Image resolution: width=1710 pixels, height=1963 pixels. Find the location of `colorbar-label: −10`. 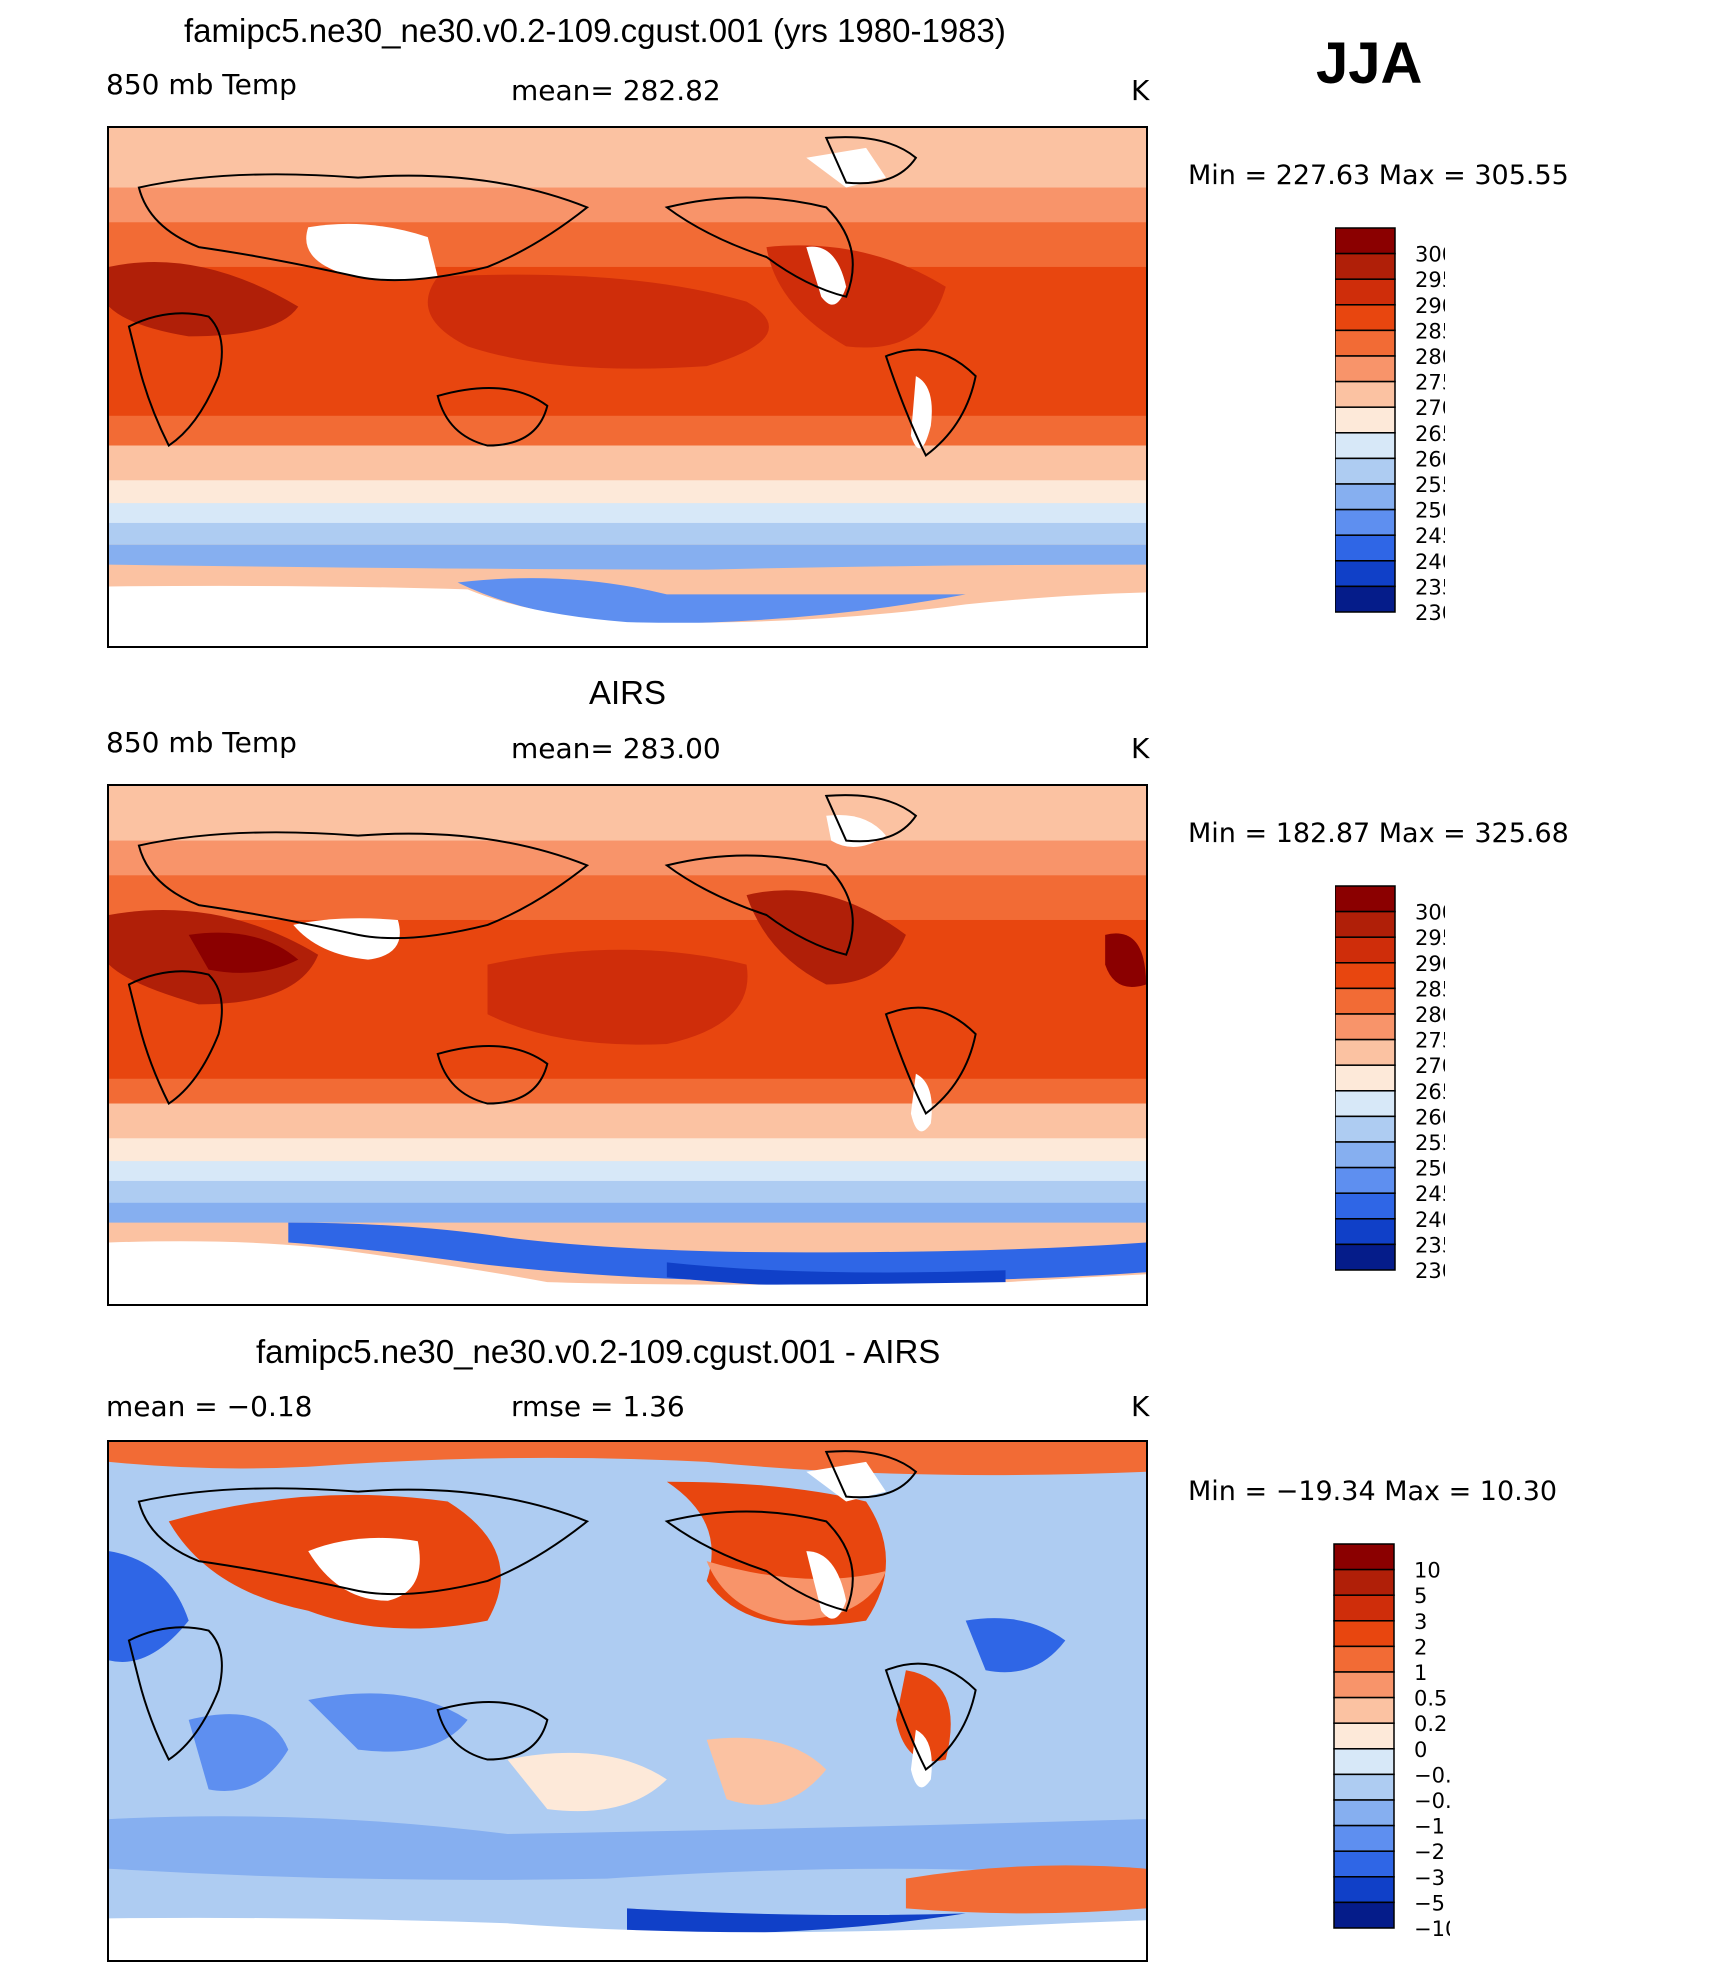

colorbar-label: −10 is located at coordinates (1432, 1929).